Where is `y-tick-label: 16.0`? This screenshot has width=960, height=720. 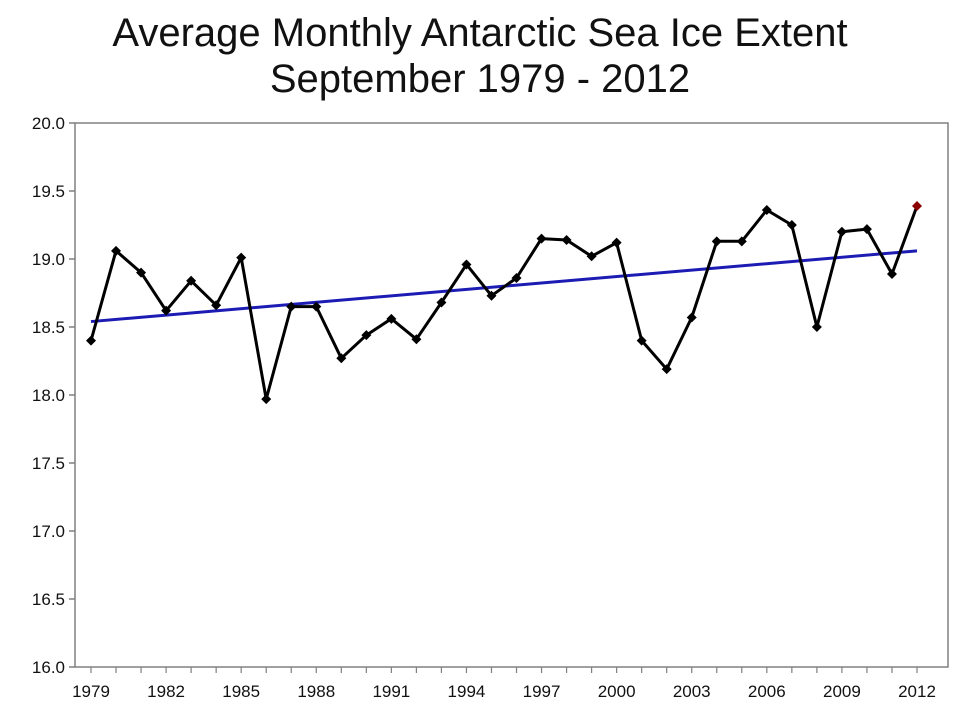
y-tick-label: 16.0 is located at coordinates (48, 667).